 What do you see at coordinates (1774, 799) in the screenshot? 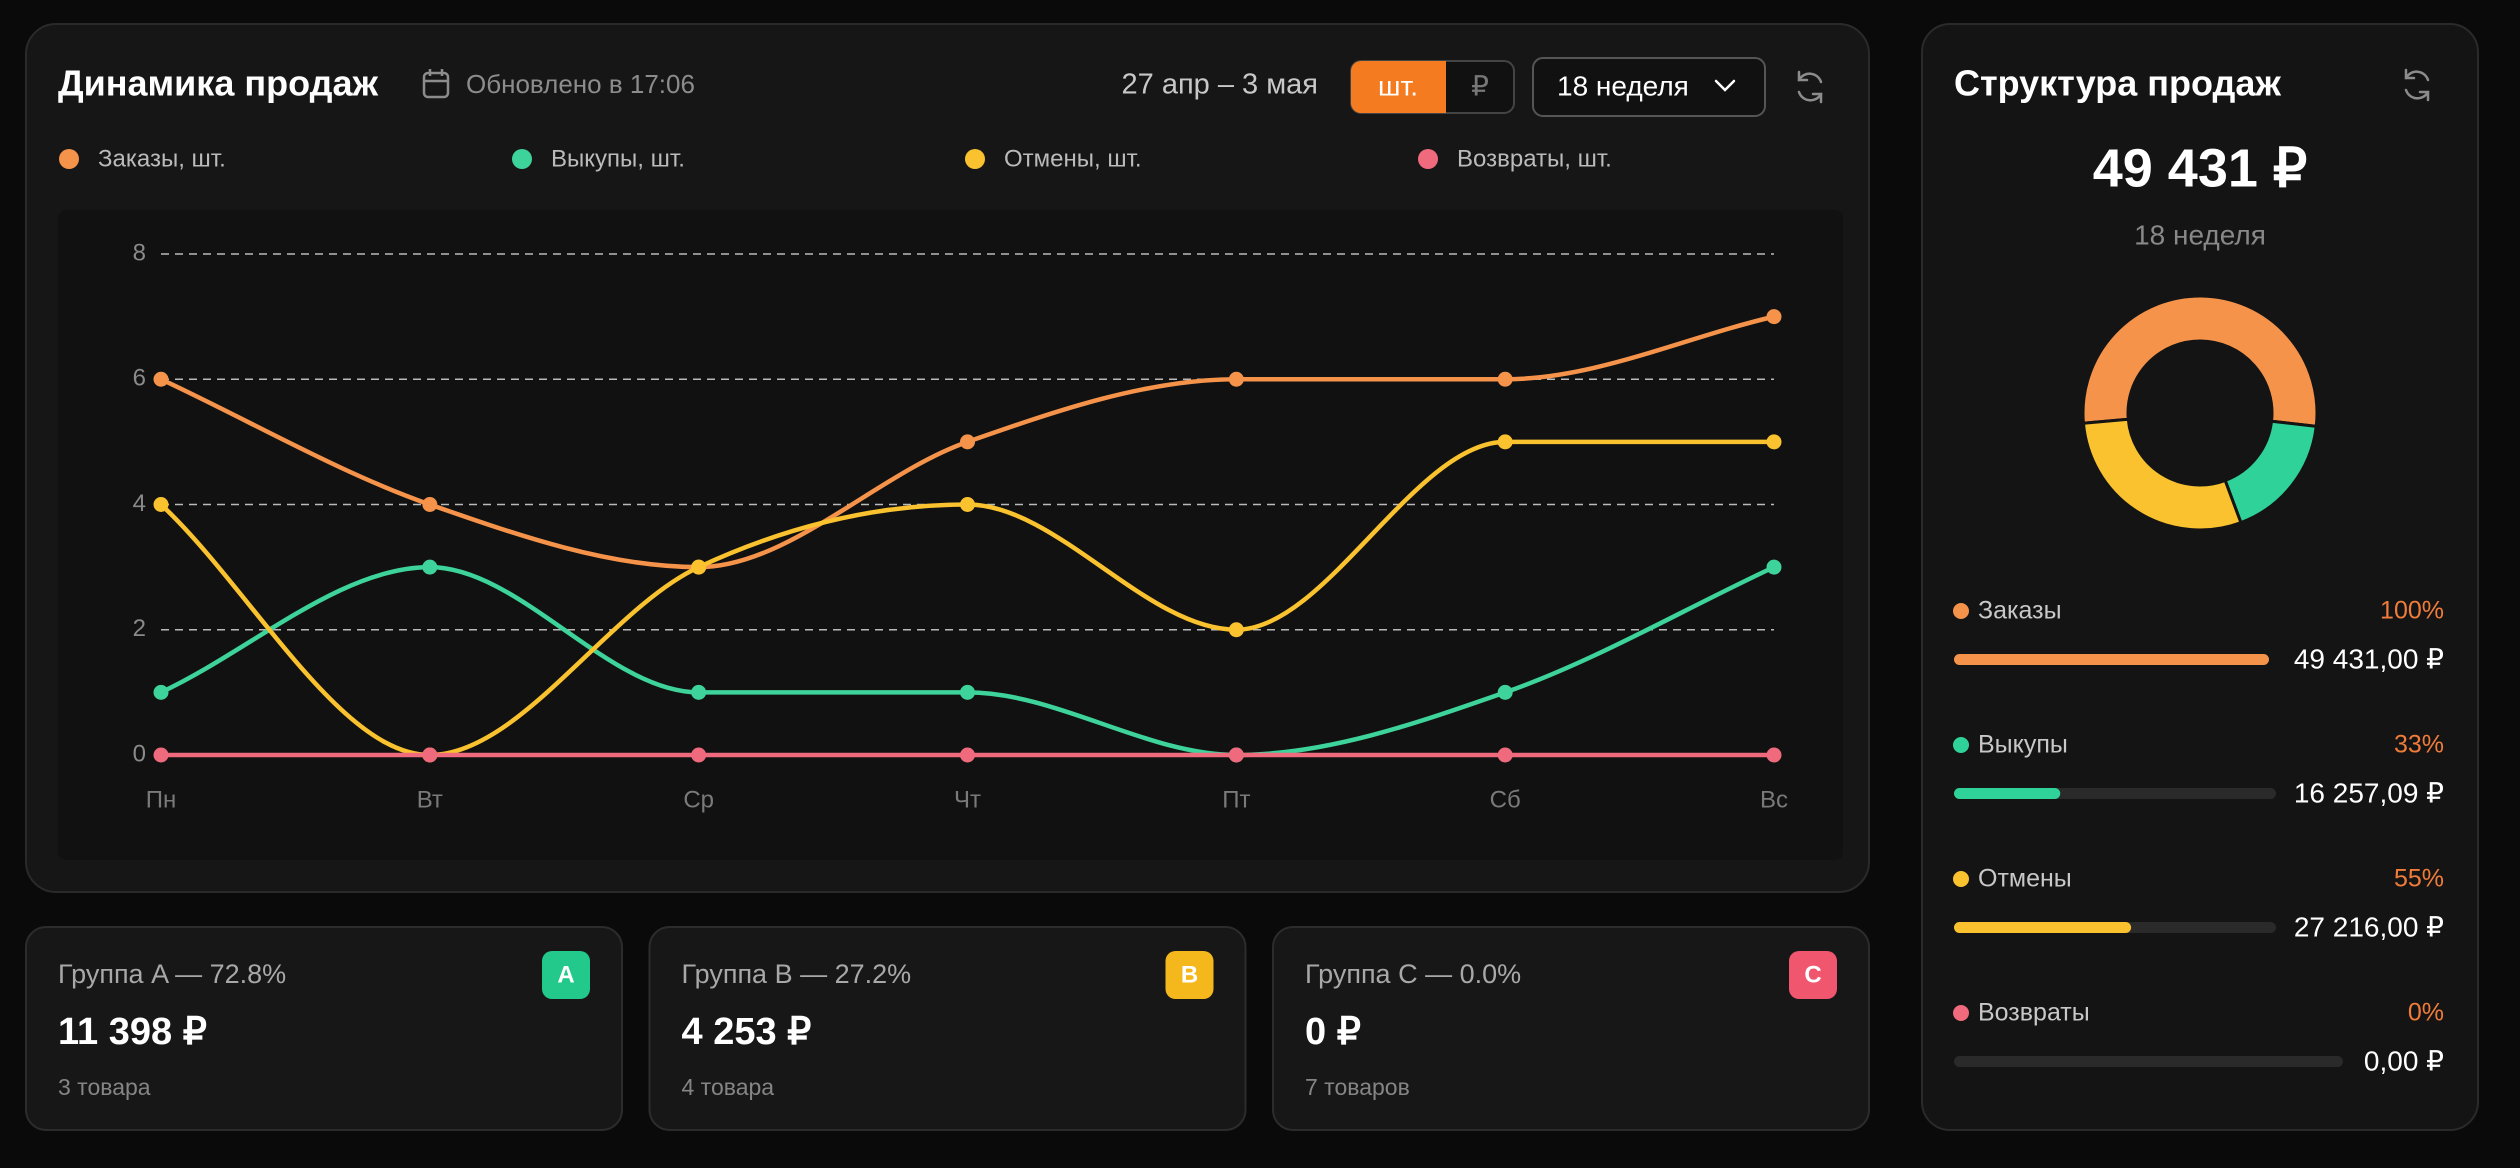
I see `x-tick-label: Вс` at bounding box center [1774, 799].